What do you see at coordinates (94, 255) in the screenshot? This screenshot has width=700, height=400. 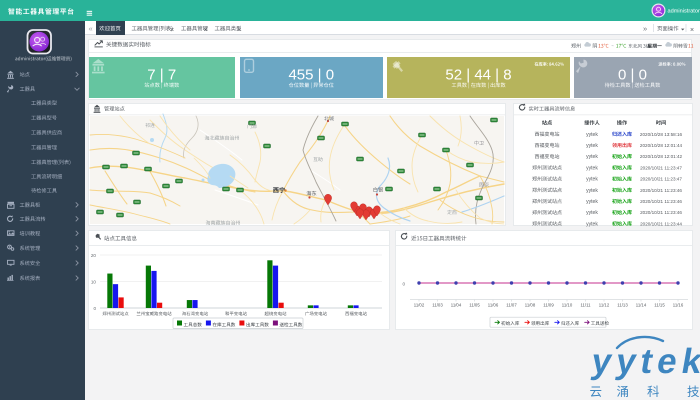 I see `svg-text: 20` at bounding box center [94, 255].